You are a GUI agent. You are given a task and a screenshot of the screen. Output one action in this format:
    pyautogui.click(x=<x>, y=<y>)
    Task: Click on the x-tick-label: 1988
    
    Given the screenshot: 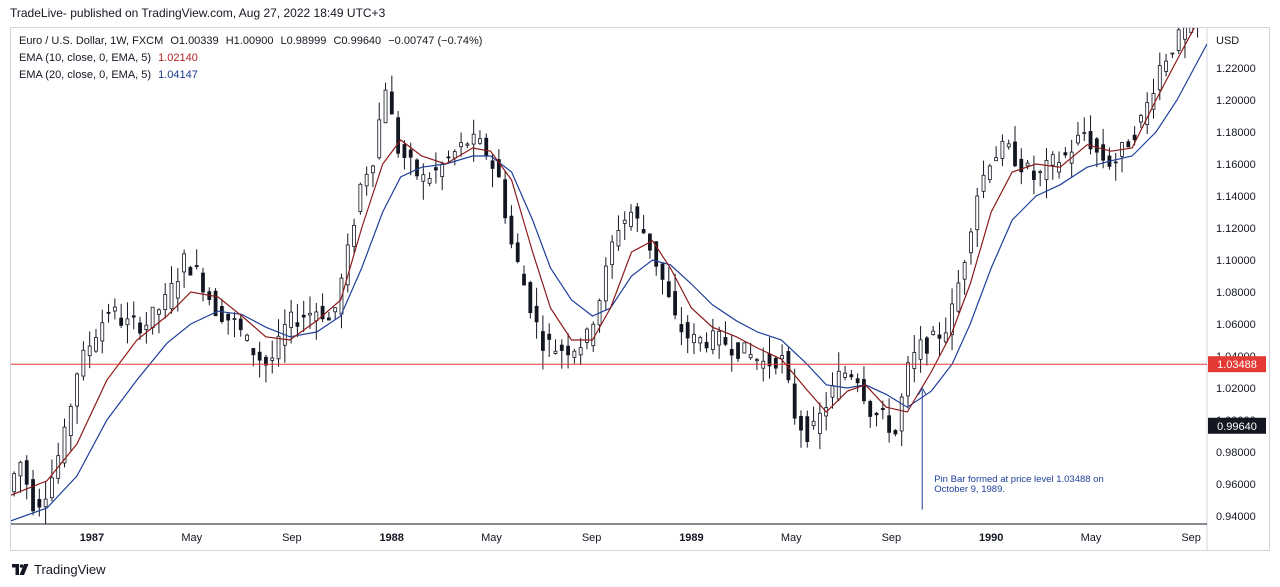 What is the action you would take?
    pyautogui.click(x=391, y=538)
    